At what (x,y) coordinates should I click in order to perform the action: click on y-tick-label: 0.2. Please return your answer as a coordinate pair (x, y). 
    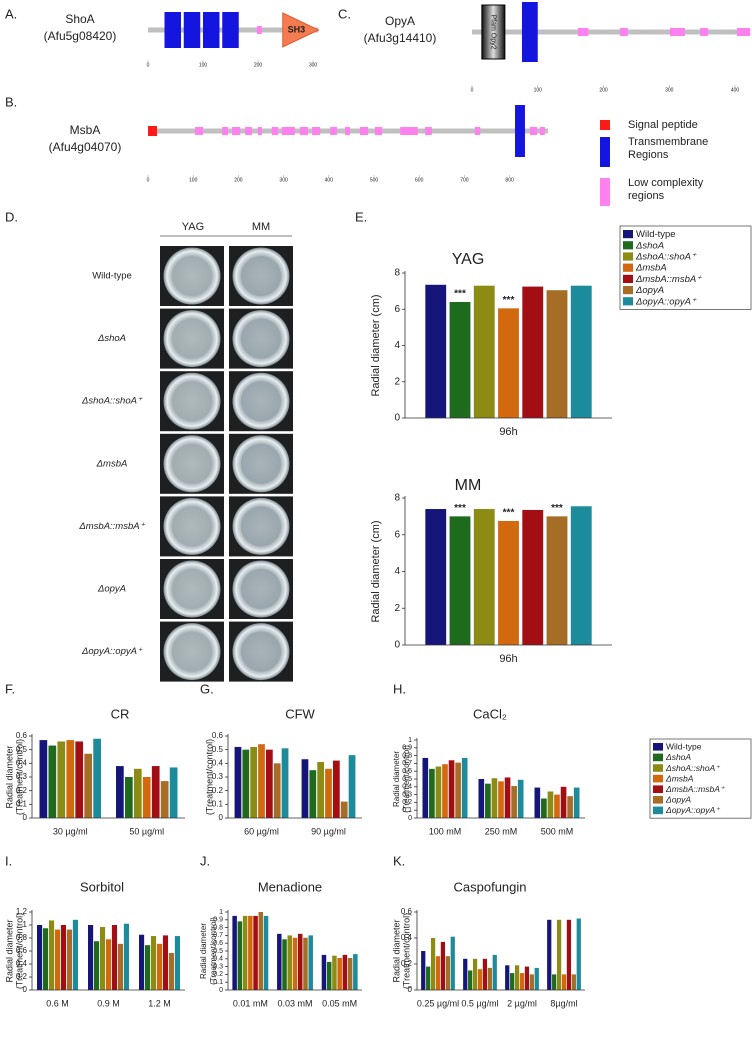
    Looking at the image, I should click on (407, 963).